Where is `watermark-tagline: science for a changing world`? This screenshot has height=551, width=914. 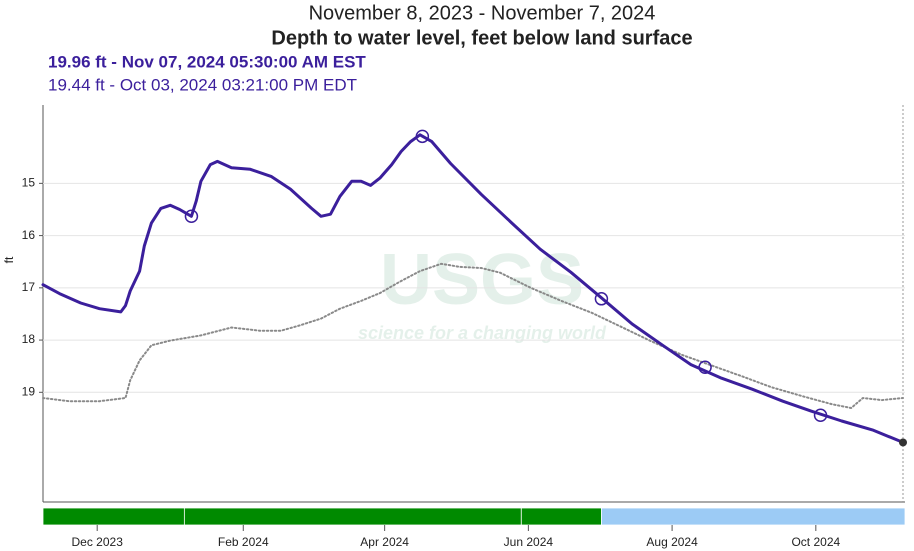 watermark-tagline: science for a changing world is located at coordinates (482, 333).